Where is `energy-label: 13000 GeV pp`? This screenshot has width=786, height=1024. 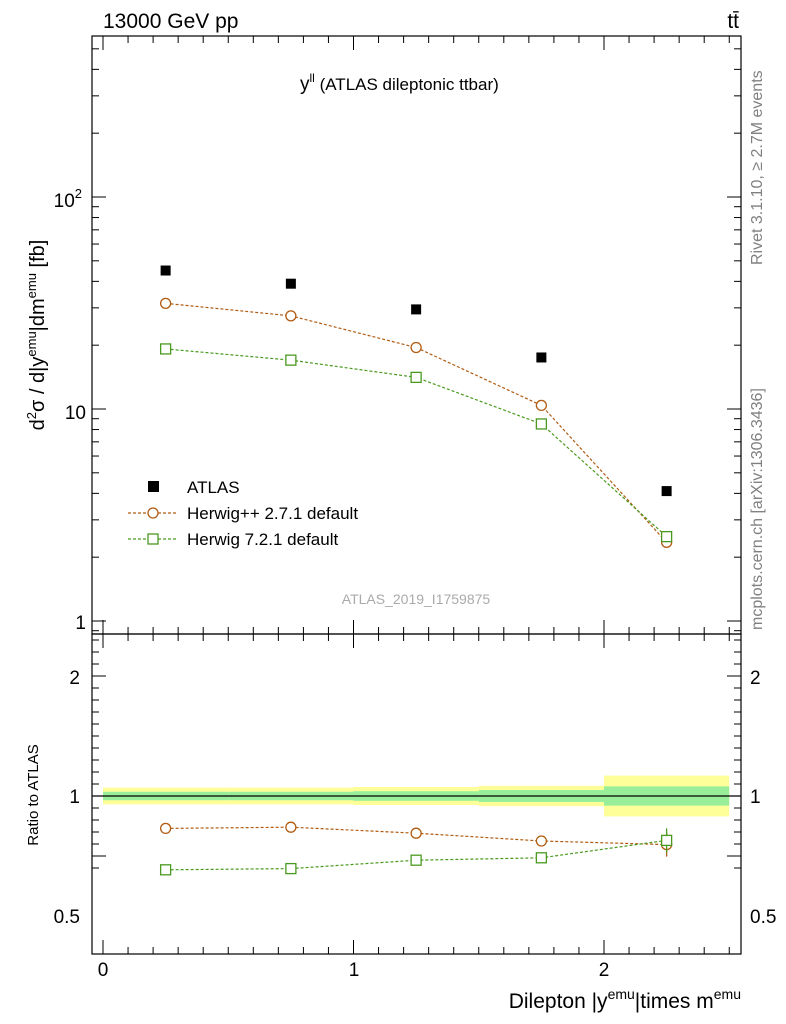
energy-label: 13000 GeV pp is located at coordinates (170, 21).